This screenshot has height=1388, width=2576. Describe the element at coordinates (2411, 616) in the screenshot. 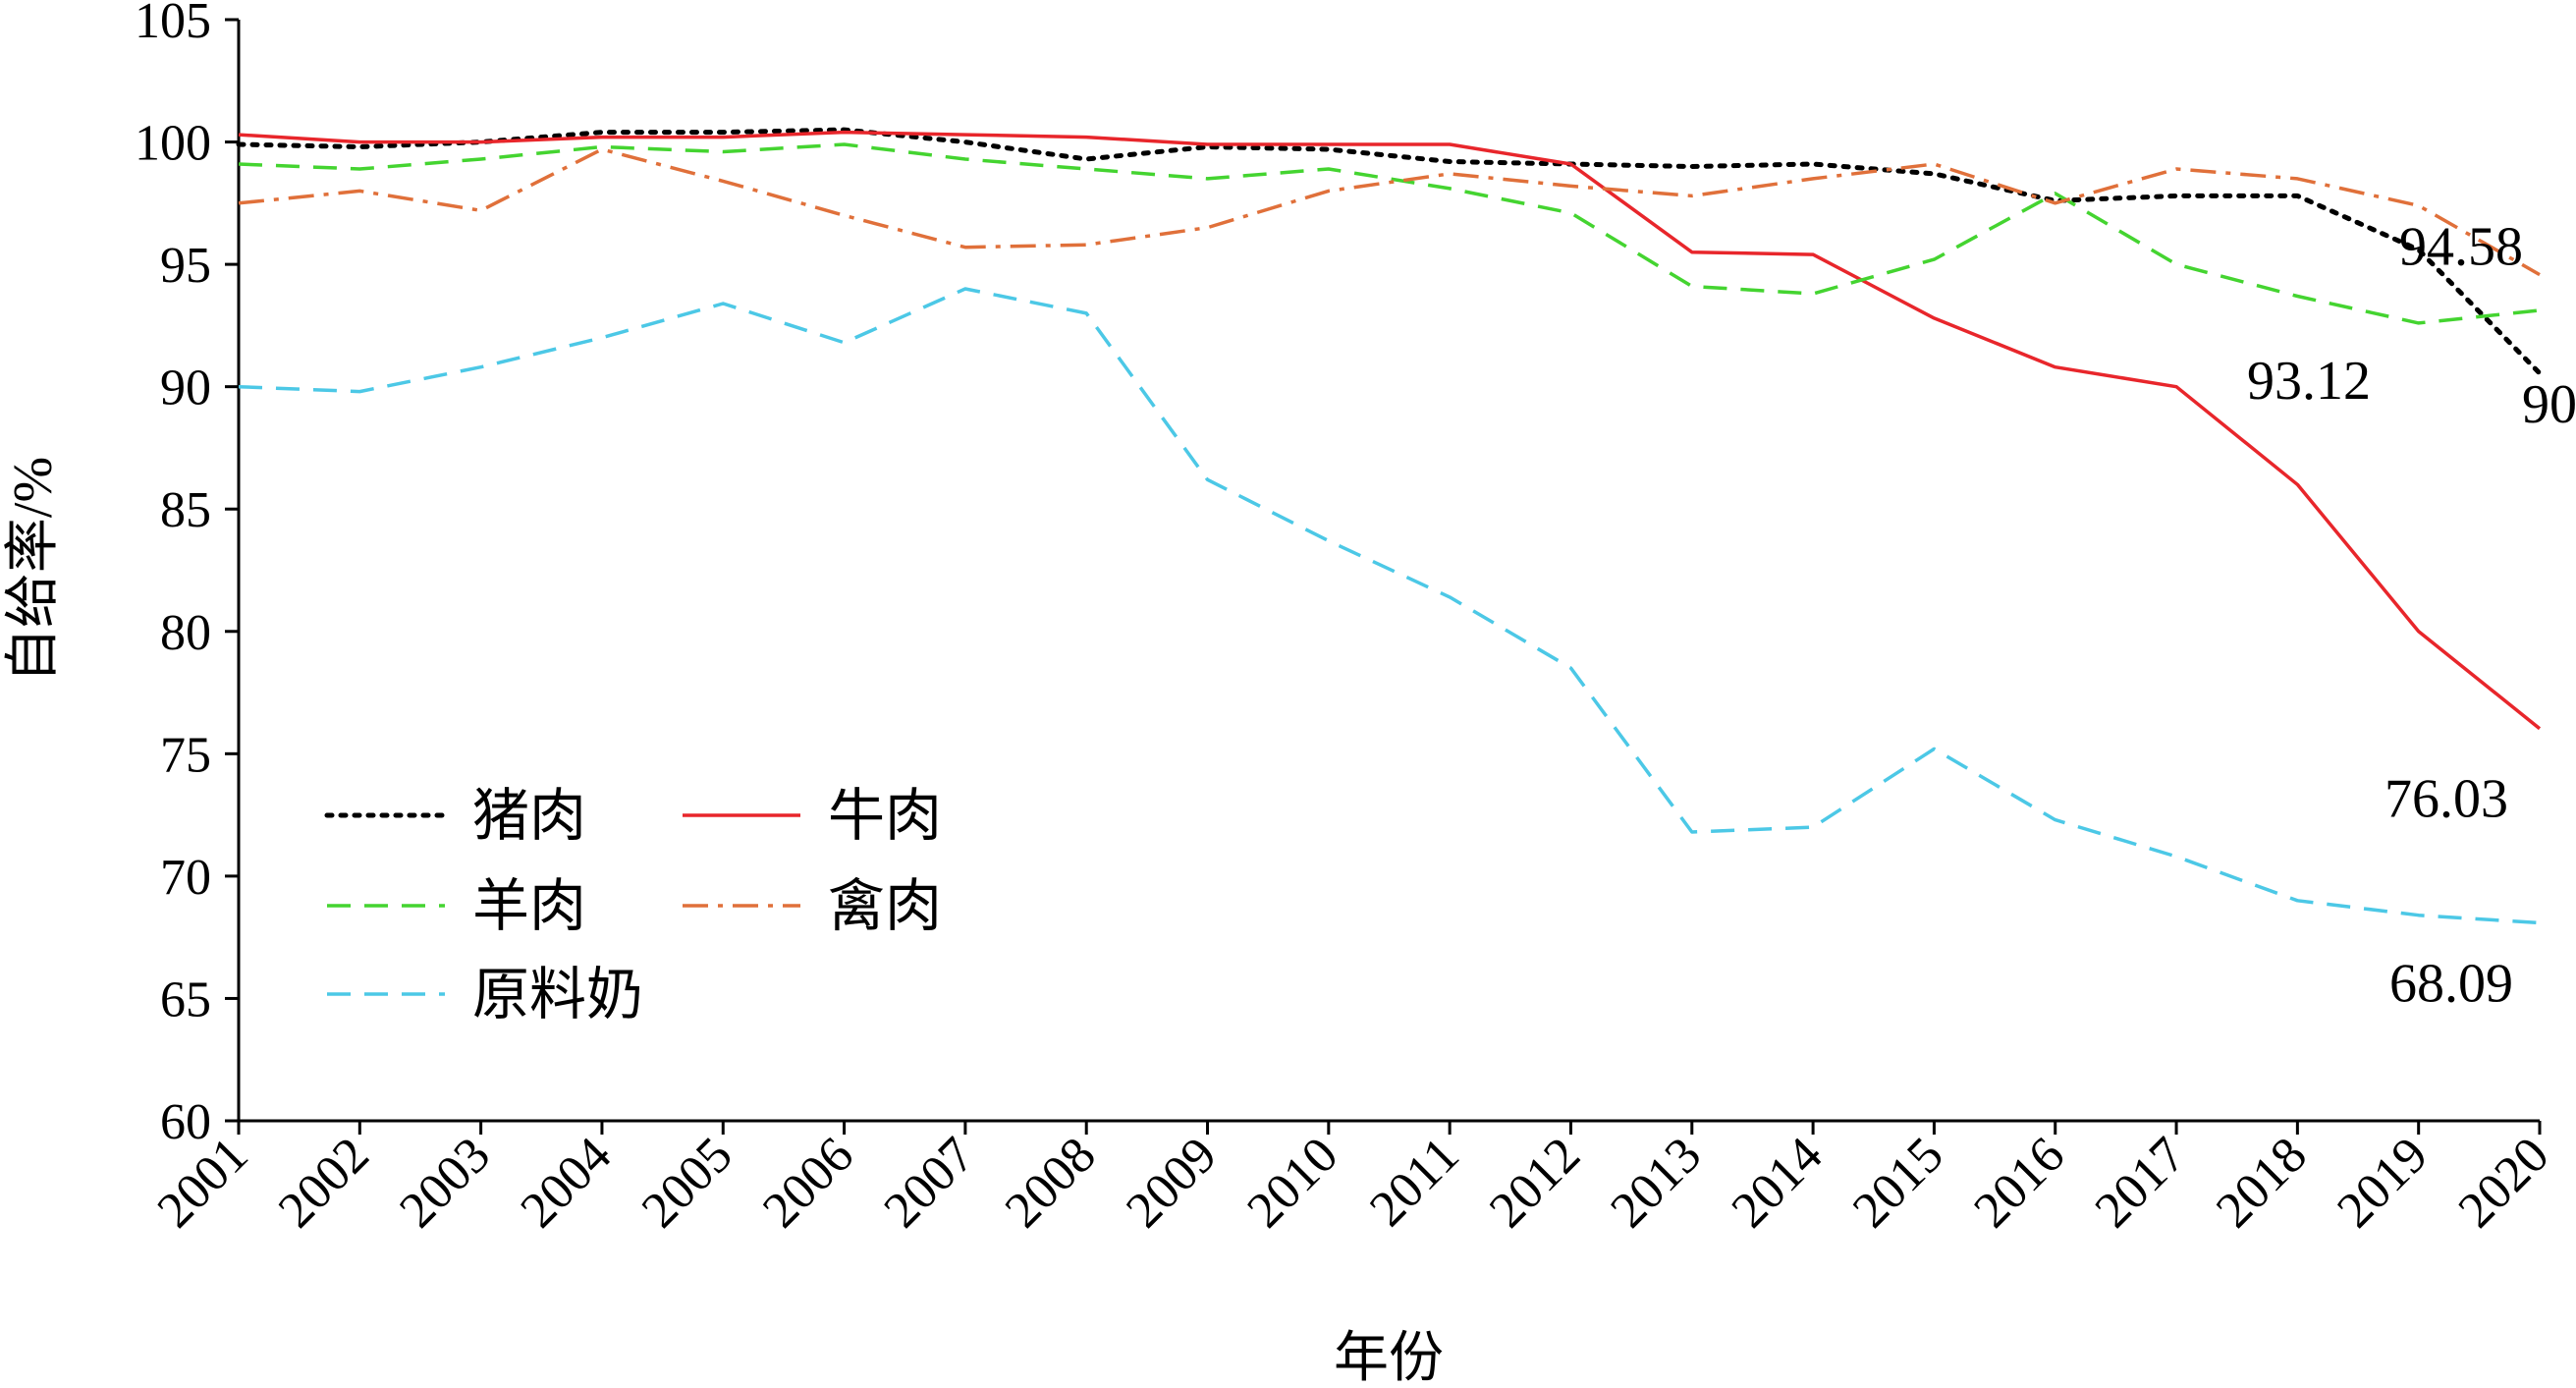

I see `annotation-layer: 94.58 93.12 90.55 76.03 68.09` at that location.